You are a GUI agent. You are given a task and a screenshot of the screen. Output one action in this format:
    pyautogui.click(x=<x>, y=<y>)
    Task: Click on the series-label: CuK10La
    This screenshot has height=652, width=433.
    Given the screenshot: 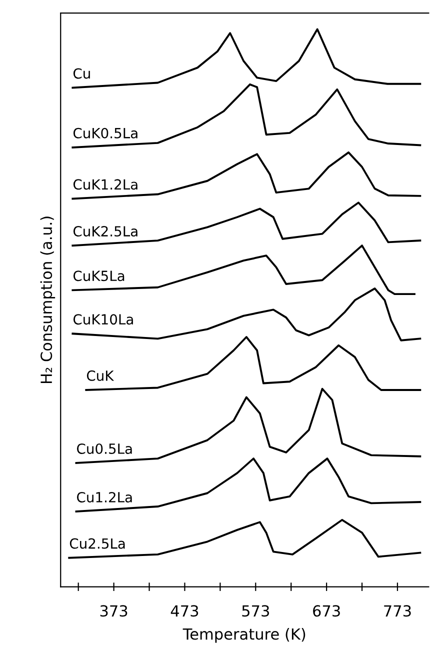 What is the action you would take?
    pyautogui.click(x=103, y=319)
    